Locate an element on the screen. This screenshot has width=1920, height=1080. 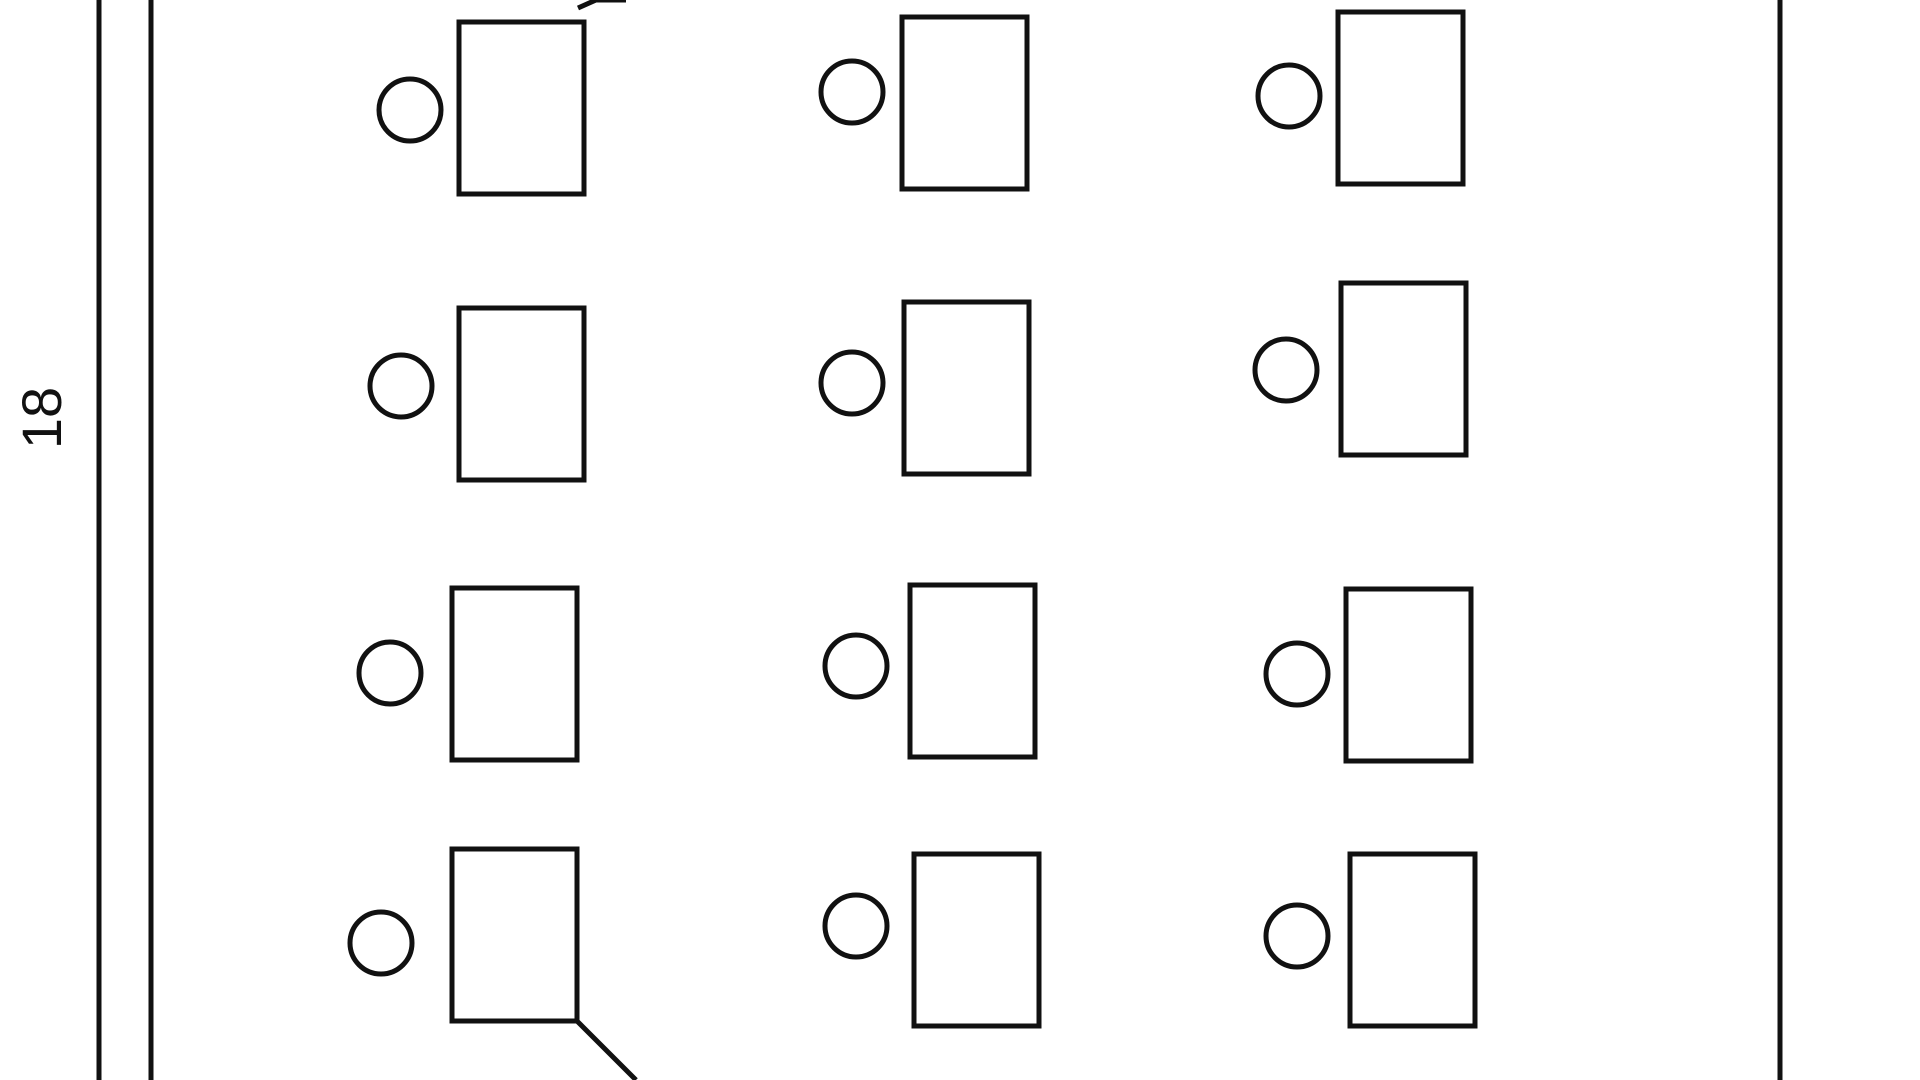
component-rectangle-r1-c1 is located at coordinates (521, 108).